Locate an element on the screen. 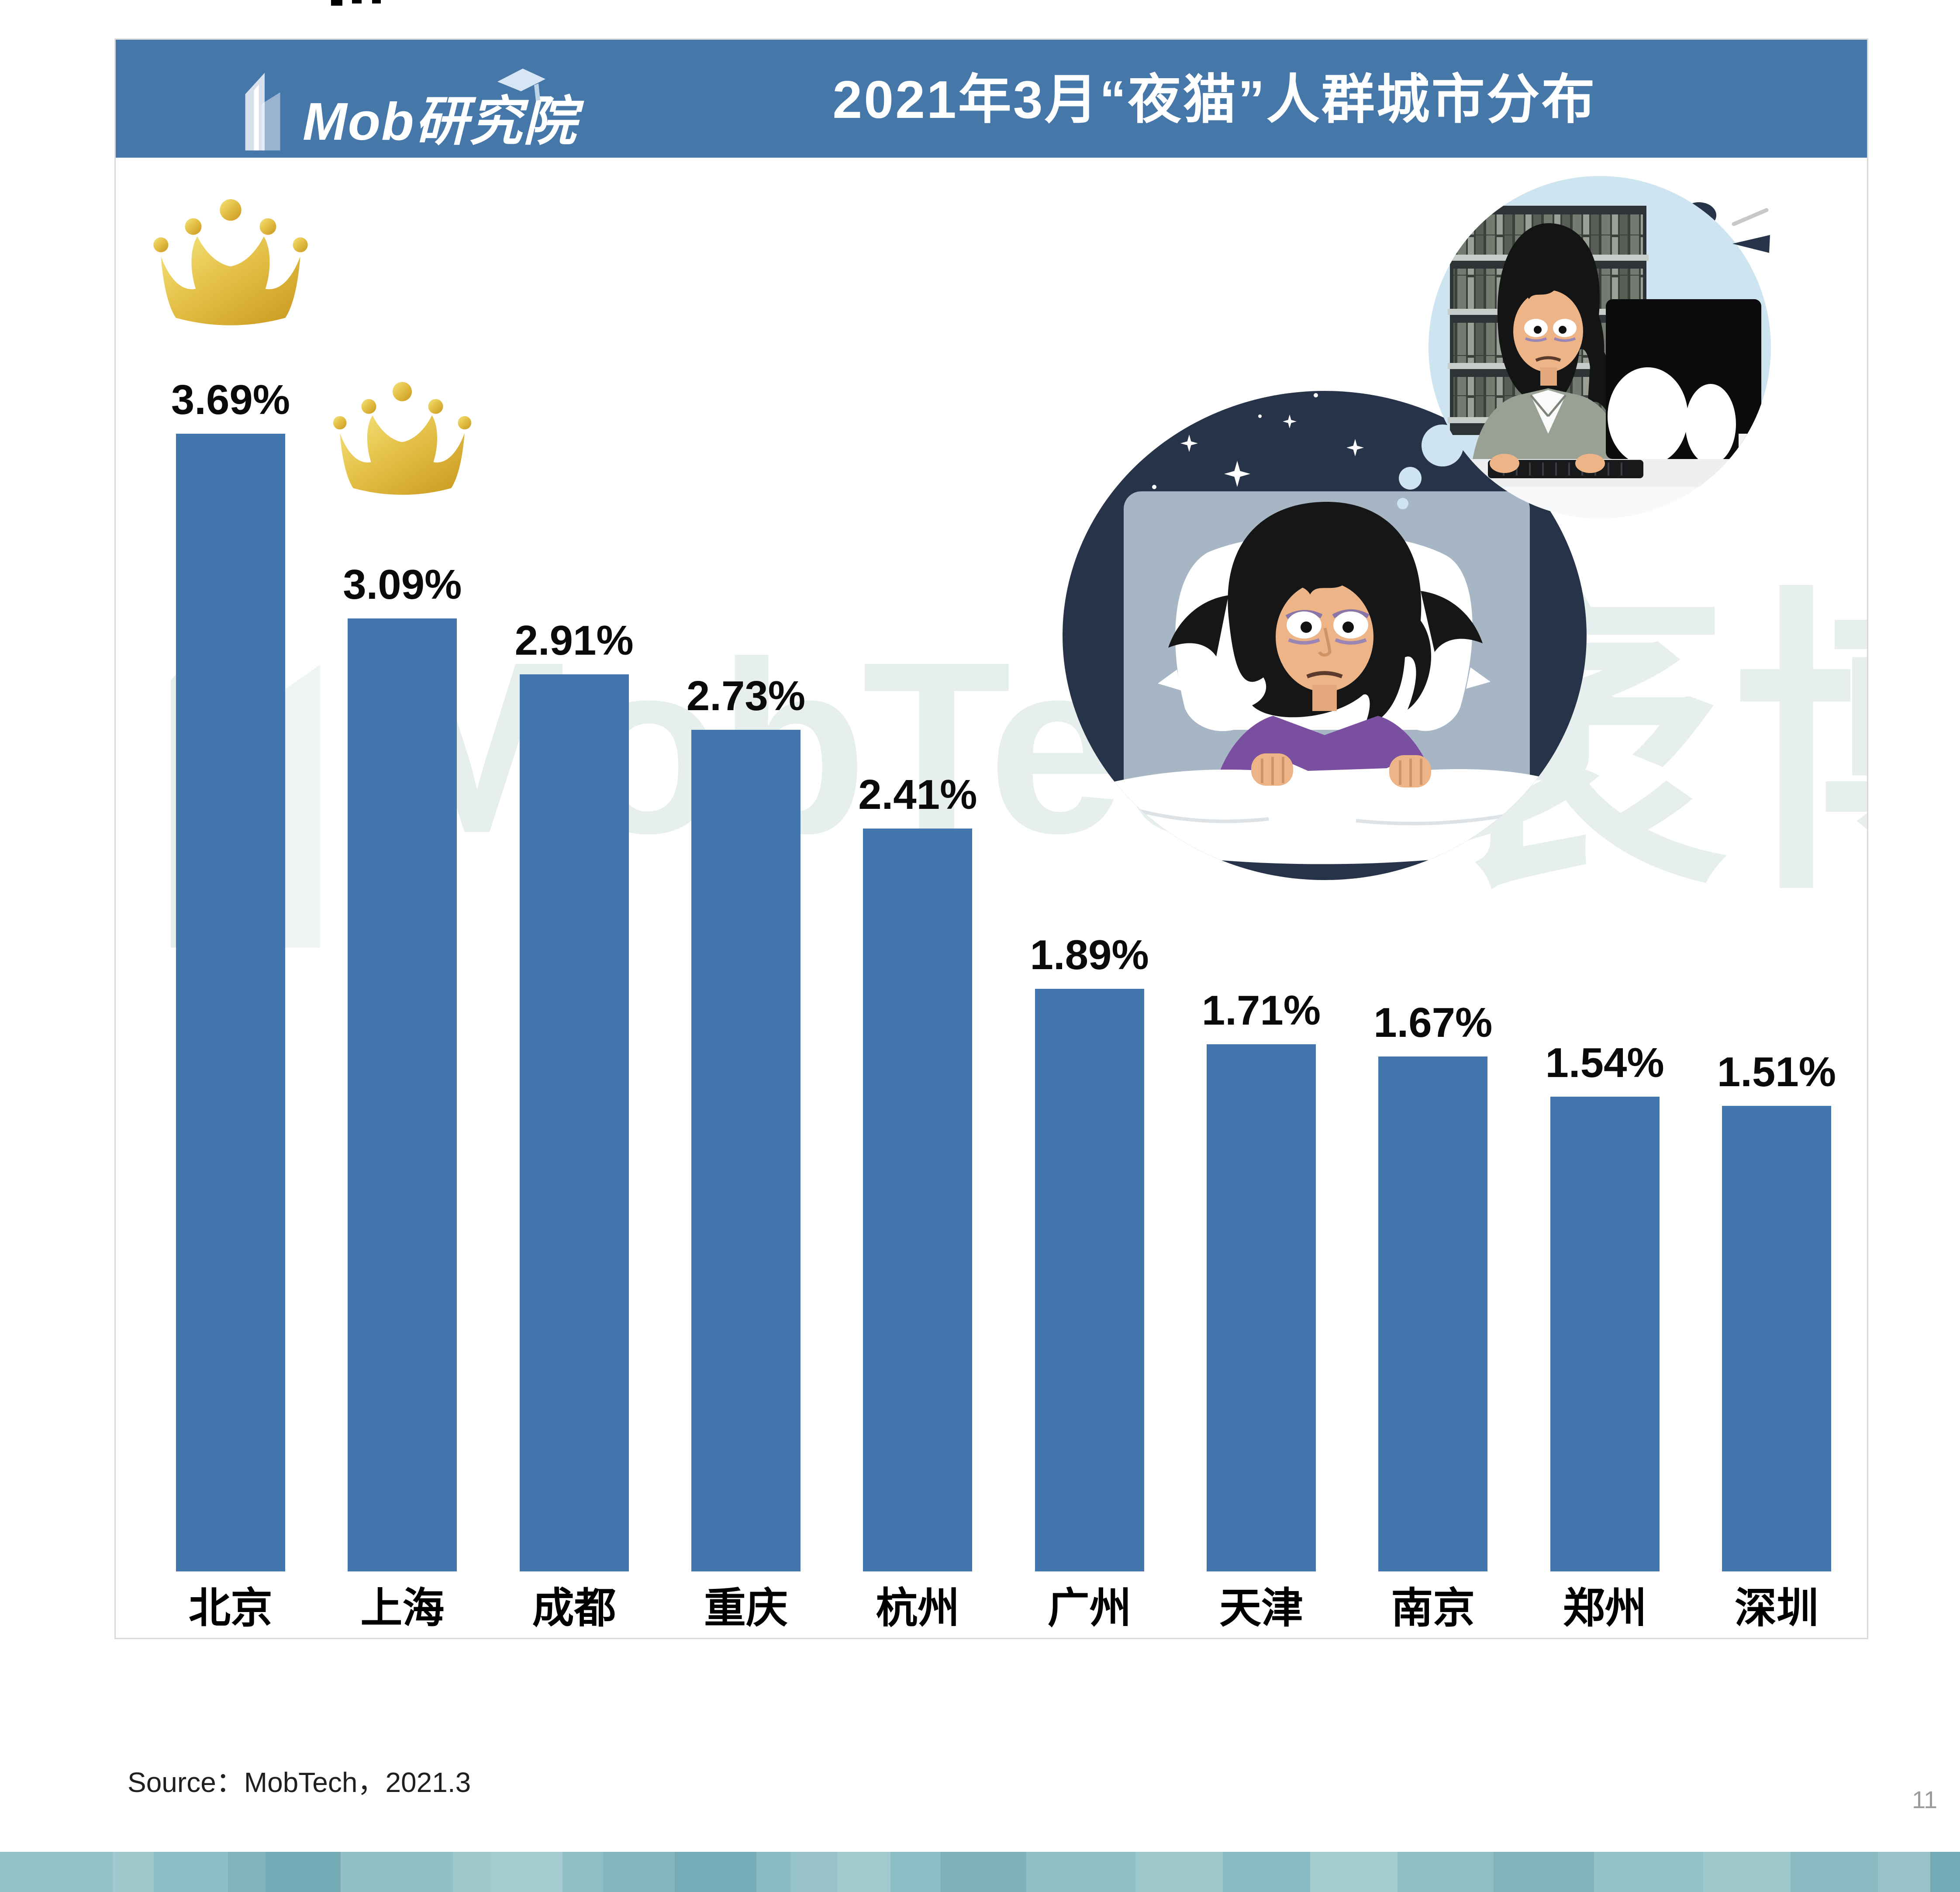 The image size is (1960, 1892). dark-triangle-icon is located at coordinates (1751, 244).